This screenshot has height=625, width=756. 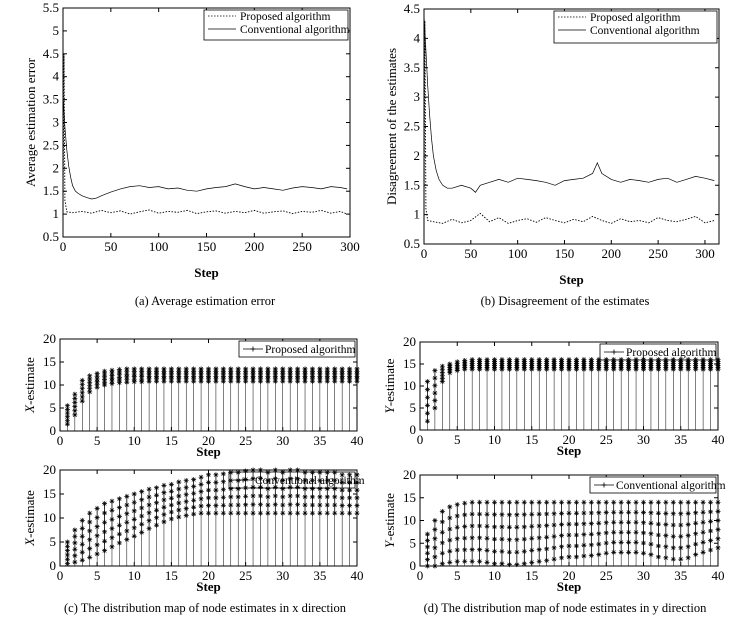 I want to click on y-tick-label: 4, so click(x=56, y=76).